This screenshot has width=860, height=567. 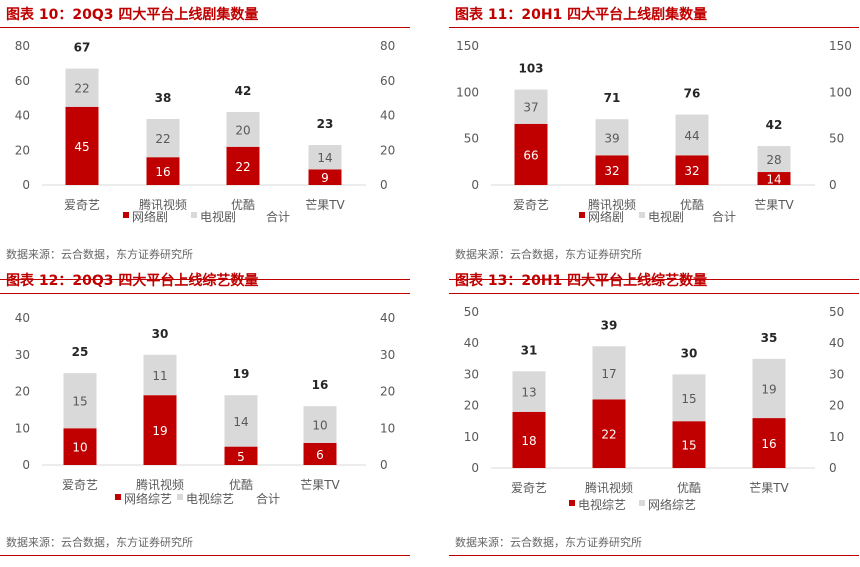 I want to click on data-label: 66, so click(x=530, y=155).